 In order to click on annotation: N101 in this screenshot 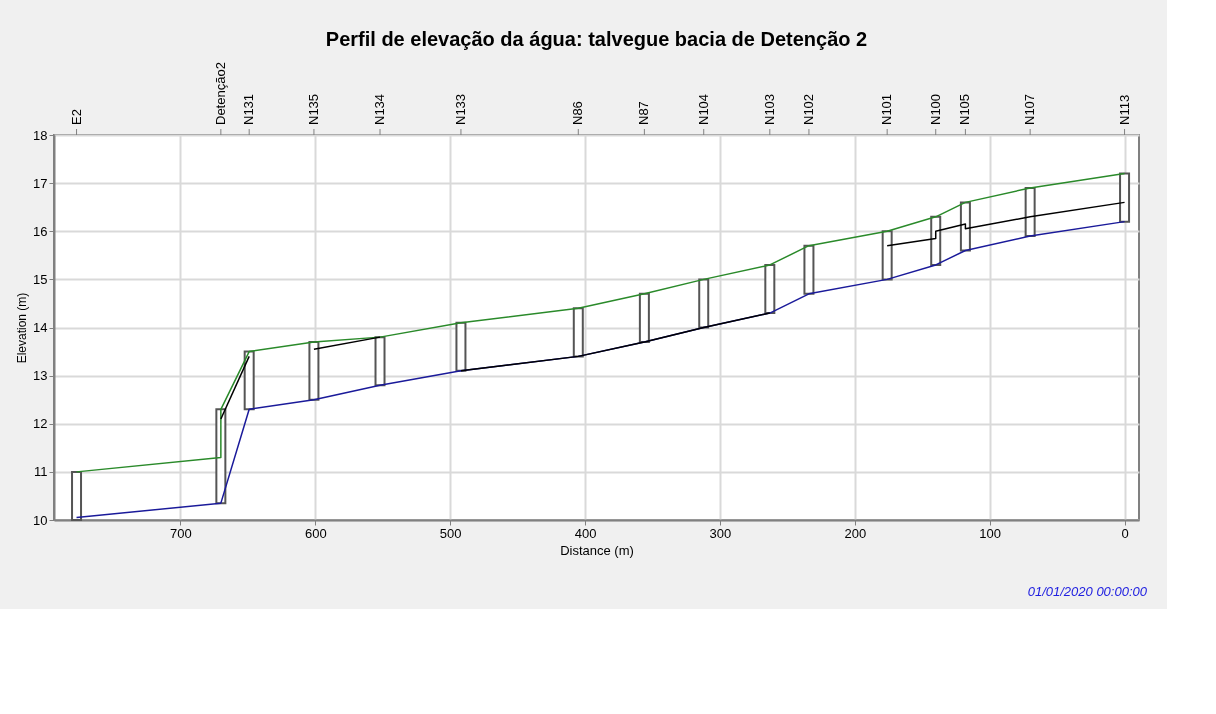, I will do `click(887, 109)`.